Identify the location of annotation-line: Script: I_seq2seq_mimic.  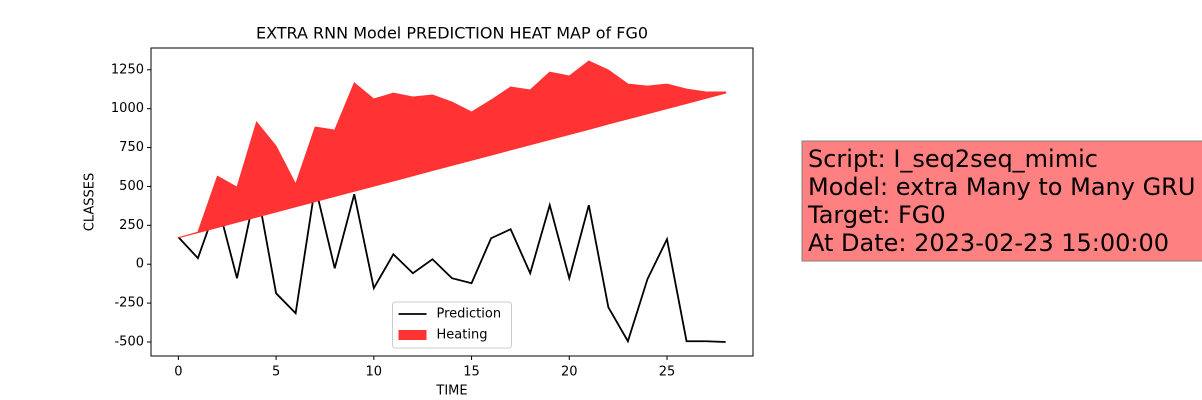
(953, 159).